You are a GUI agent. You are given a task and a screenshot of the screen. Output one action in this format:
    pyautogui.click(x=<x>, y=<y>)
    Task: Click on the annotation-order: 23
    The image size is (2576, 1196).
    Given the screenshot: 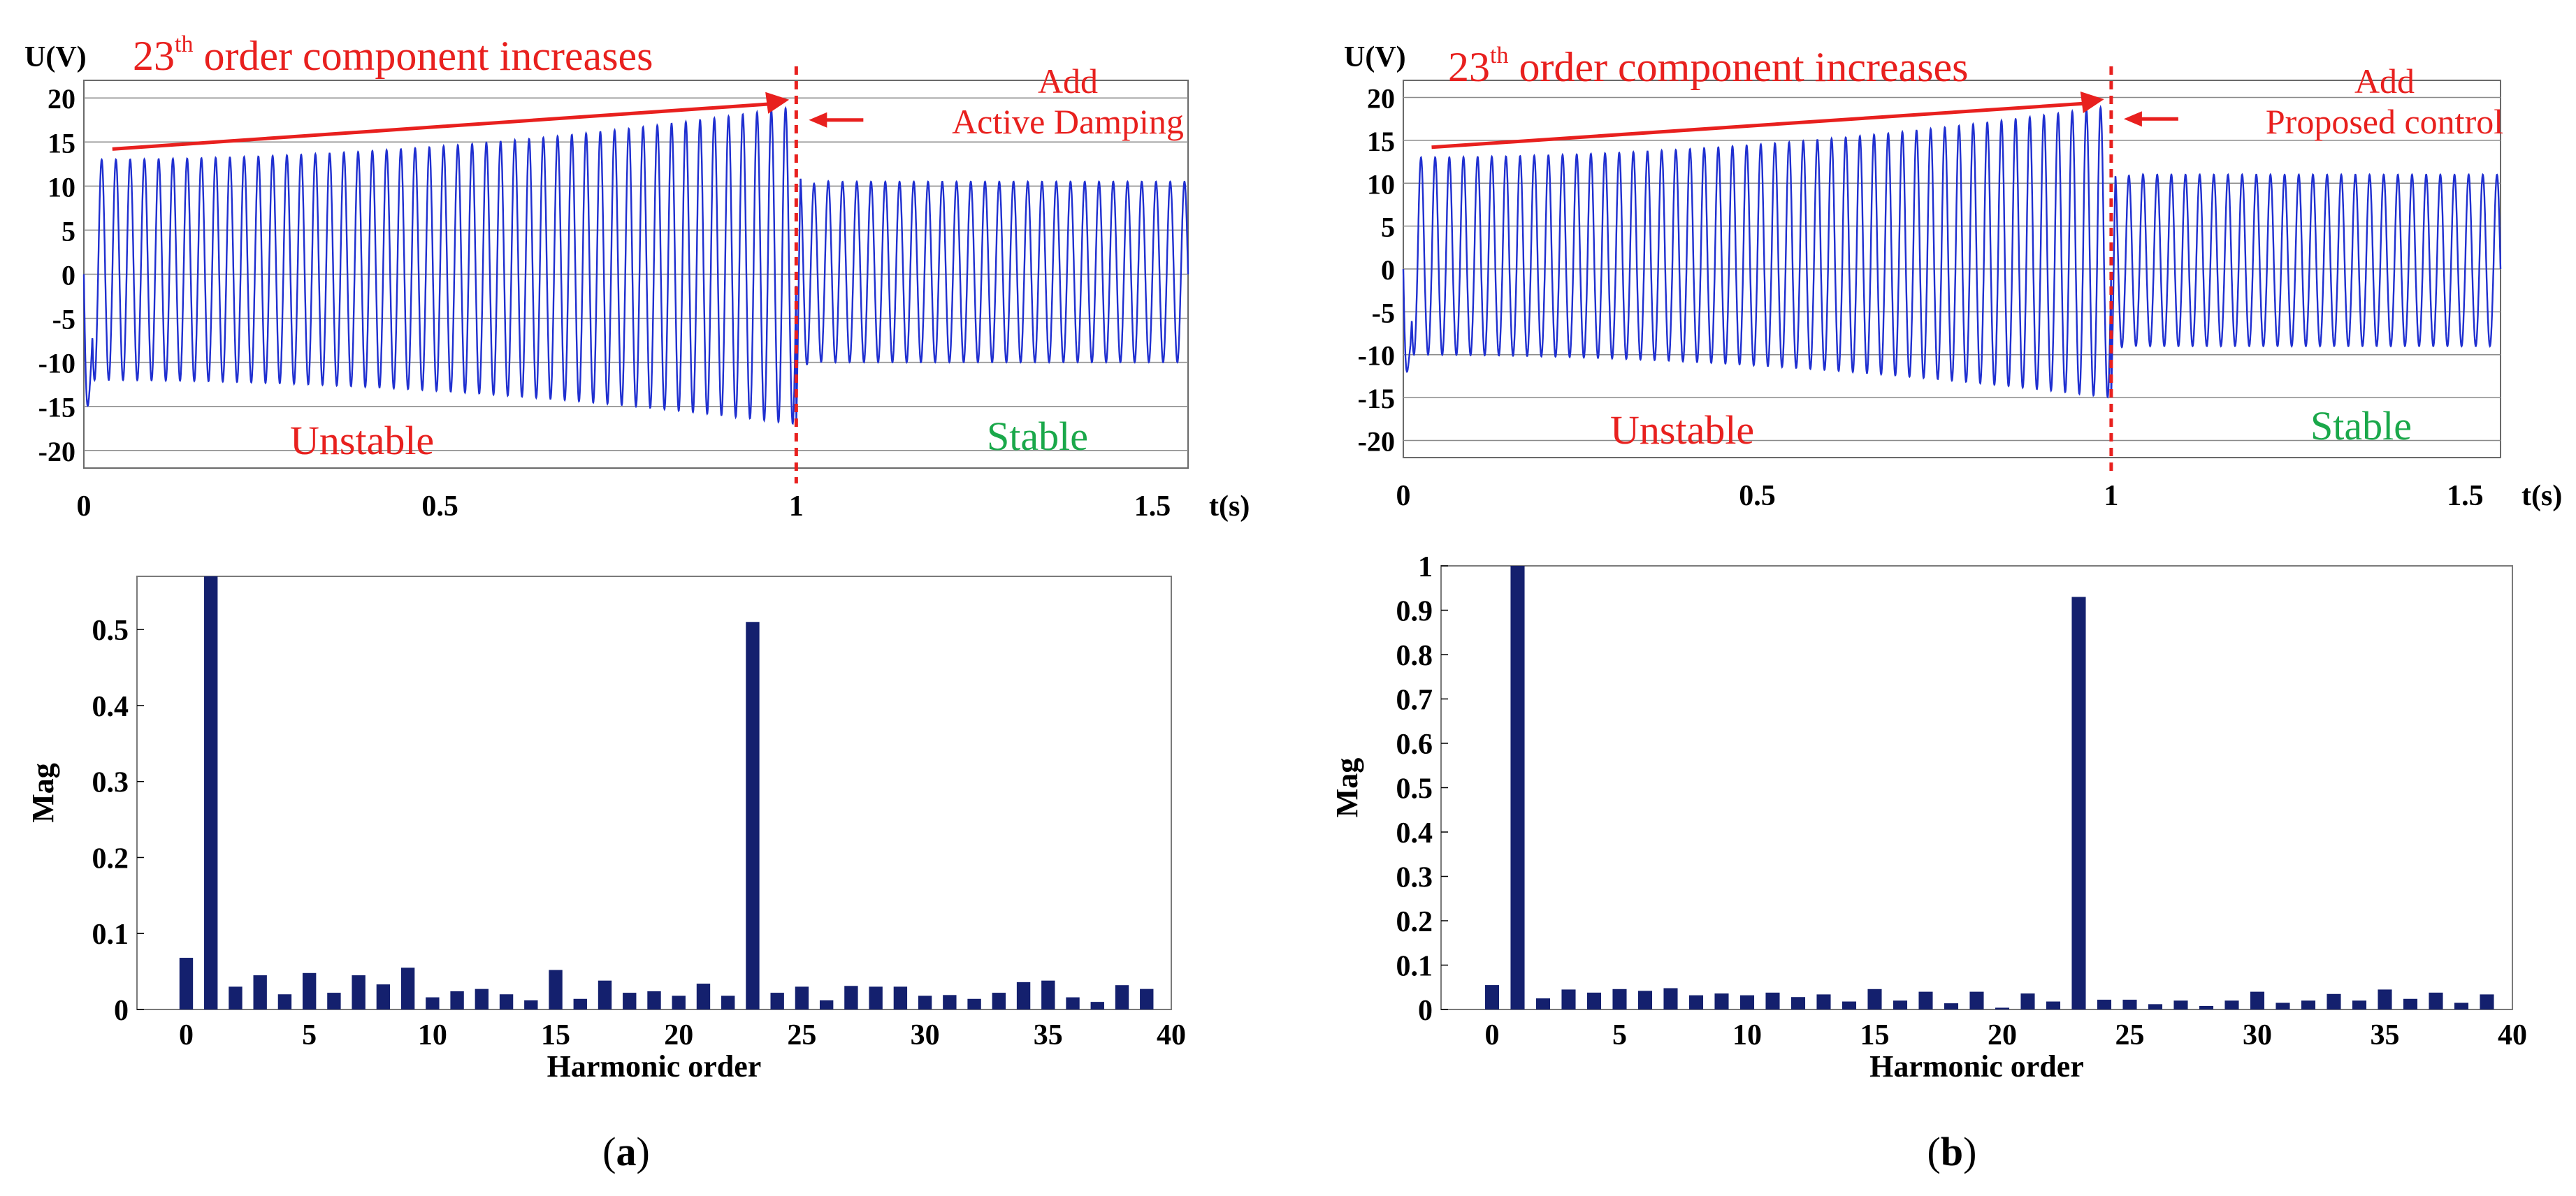 What is the action you would take?
    pyautogui.click(x=154, y=56)
    